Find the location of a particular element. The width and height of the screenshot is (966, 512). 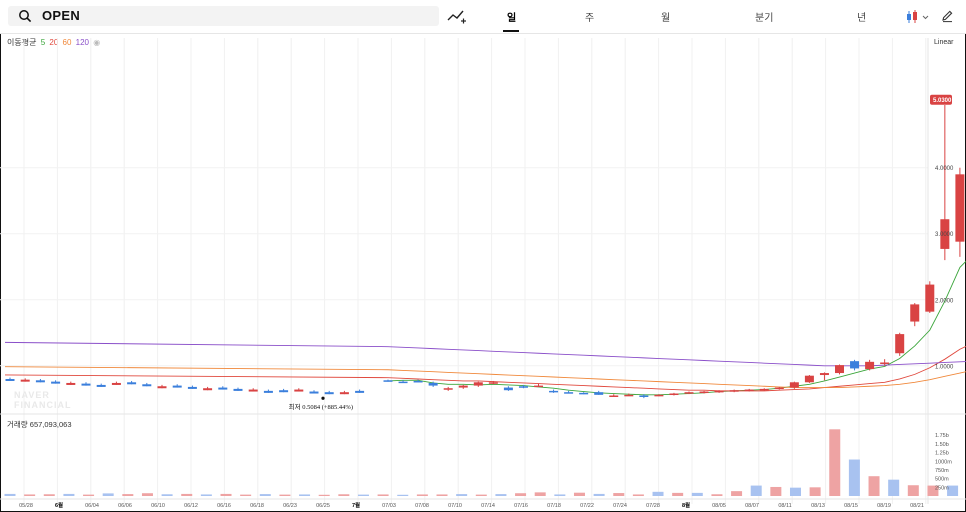

volume-tick-label: 250m is located at coordinates (942, 488).